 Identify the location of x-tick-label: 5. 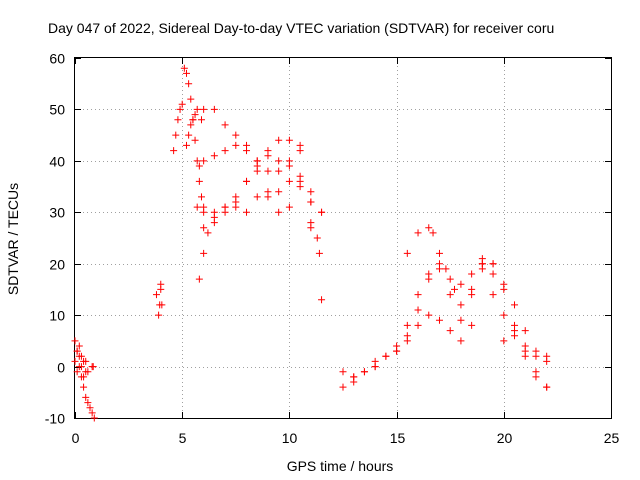
(183, 438).